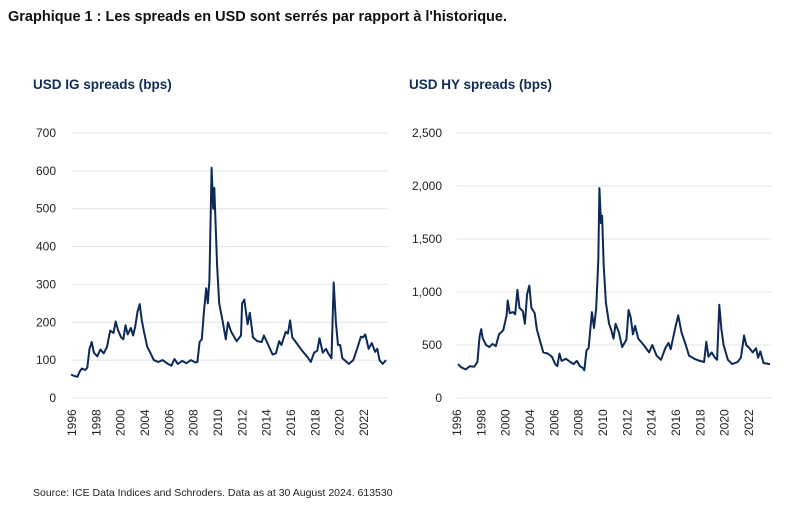  Describe the element at coordinates (46, 171) in the screenshot. I see `y-tick-label: 600` at that location.